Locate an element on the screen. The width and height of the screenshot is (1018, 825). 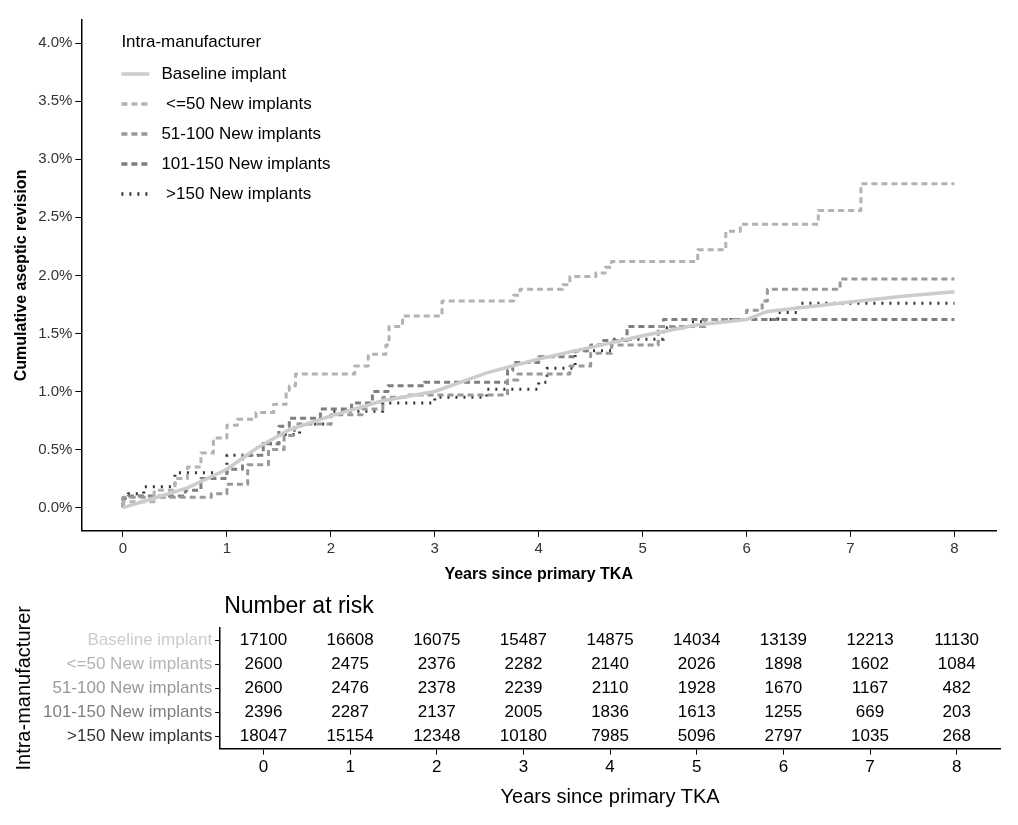
data-label: 1084 is located at coordinates (956, 663).